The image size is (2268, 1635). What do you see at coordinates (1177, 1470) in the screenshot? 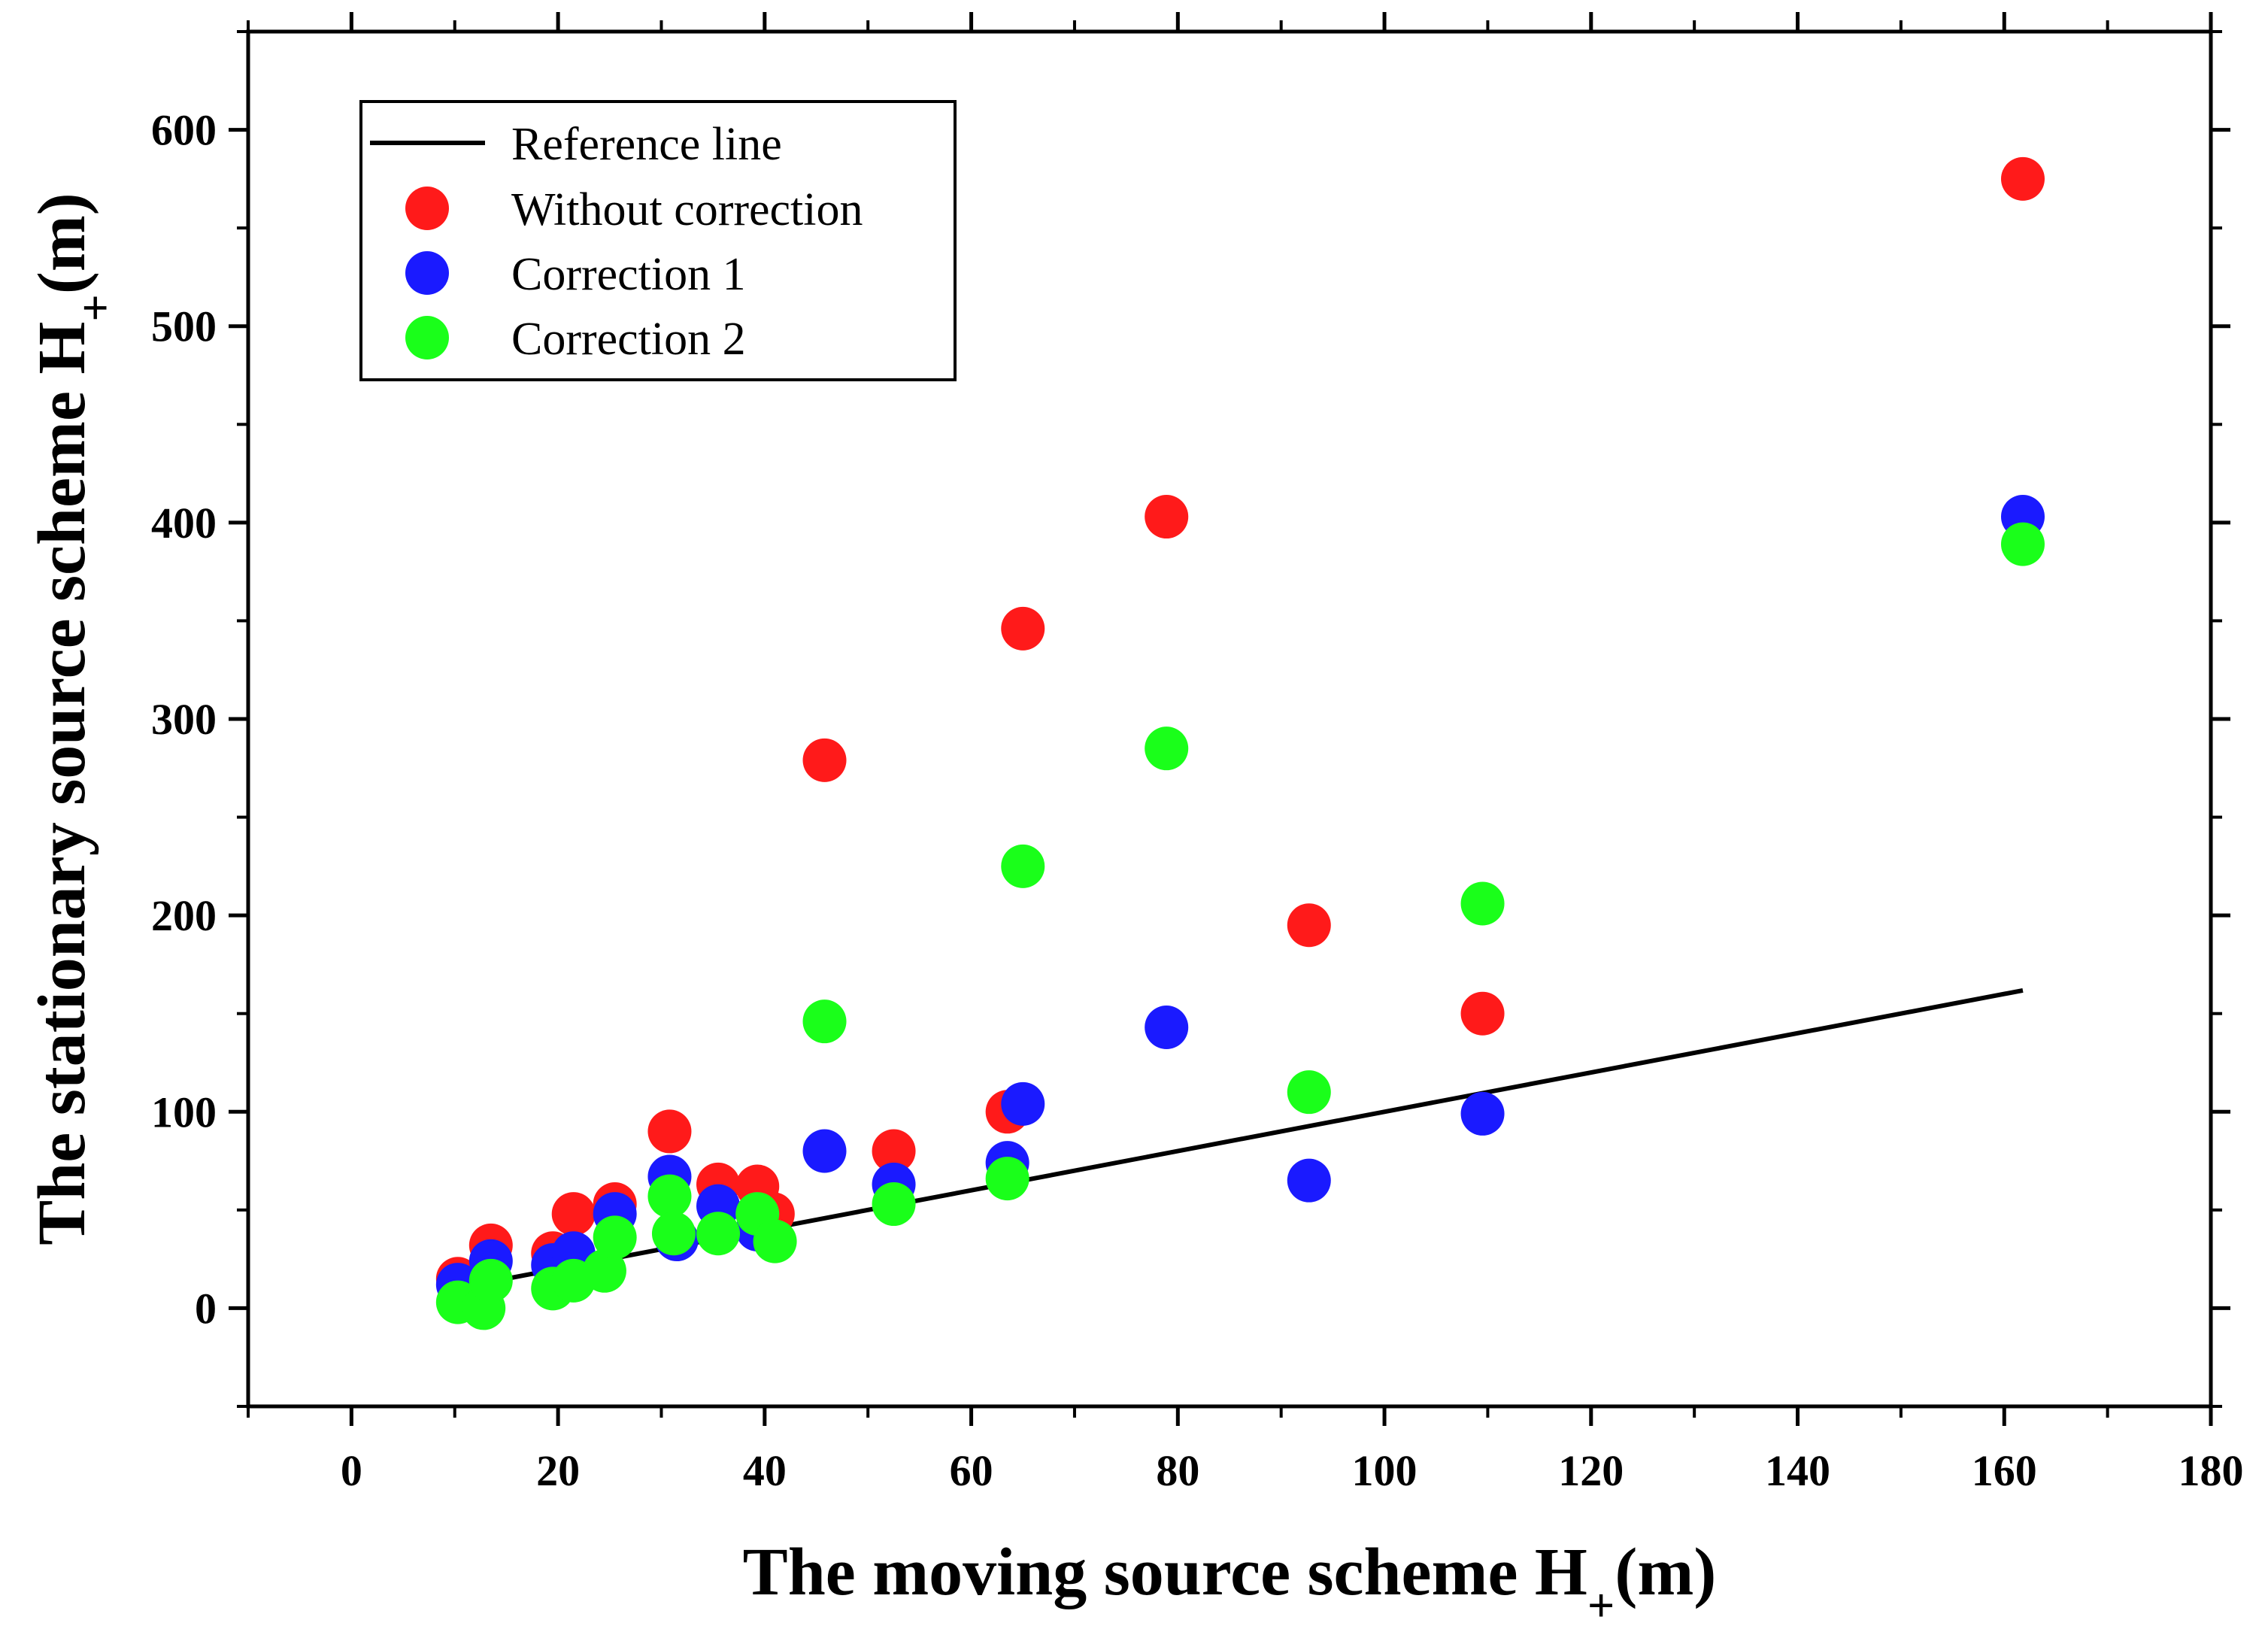
I see `x-tick-label: 80` at bounding box center [1177, 1470].